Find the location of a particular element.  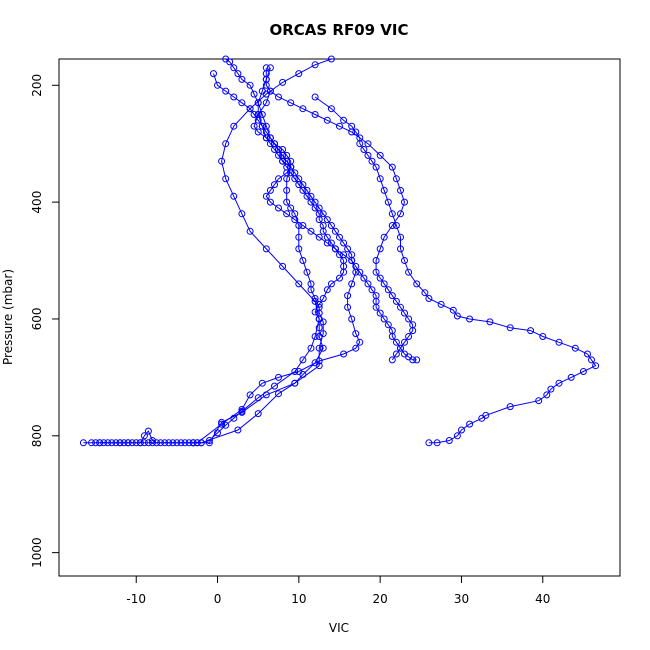

y-axis: 200 400 600 800 1000 is located at coordinates (44, 321).